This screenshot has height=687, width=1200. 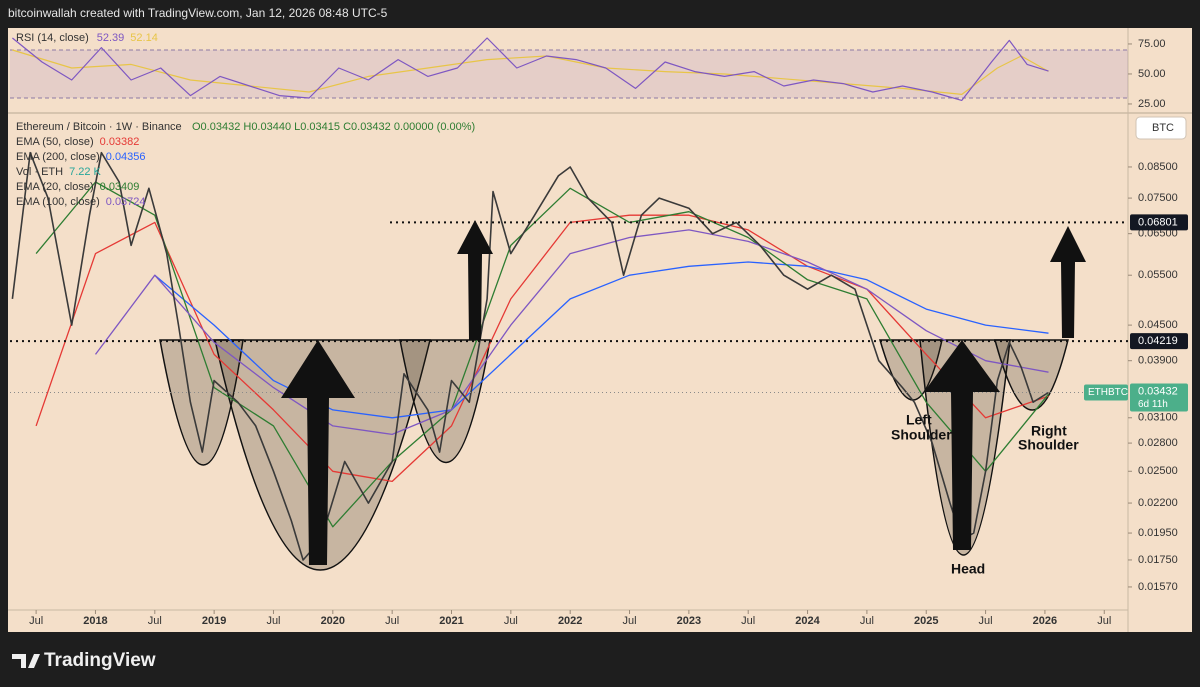 I want to click on rsi-ma-last: 52.14, so click(x=144, y=38).